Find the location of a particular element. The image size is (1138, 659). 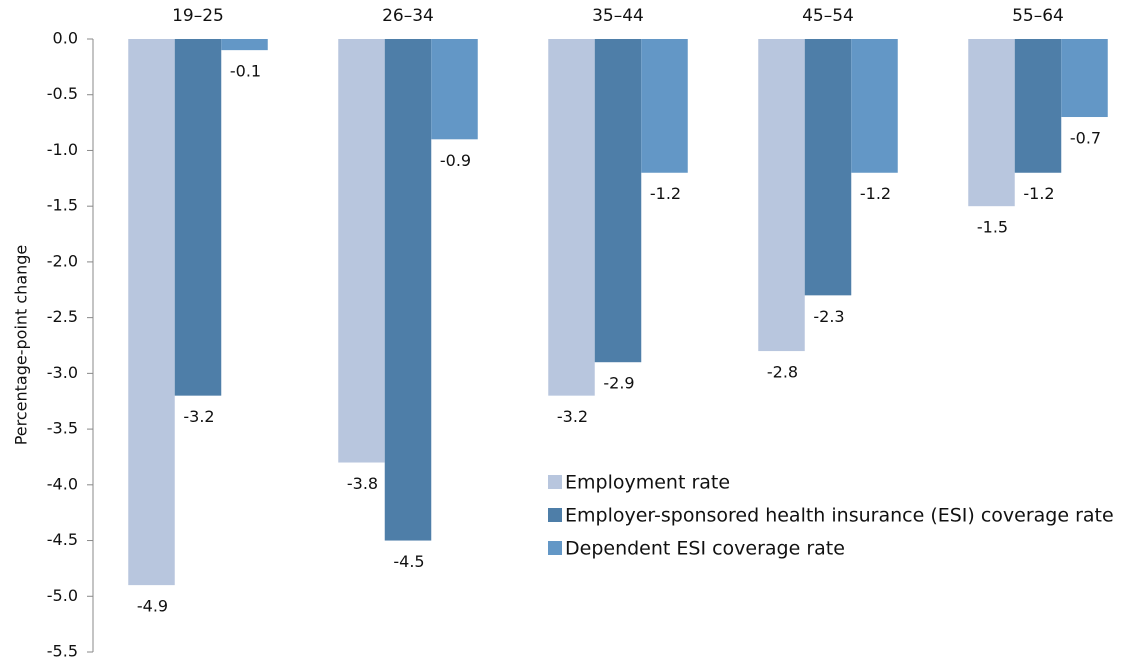

data-label: -2.3 is located at coordinates (828, 316).